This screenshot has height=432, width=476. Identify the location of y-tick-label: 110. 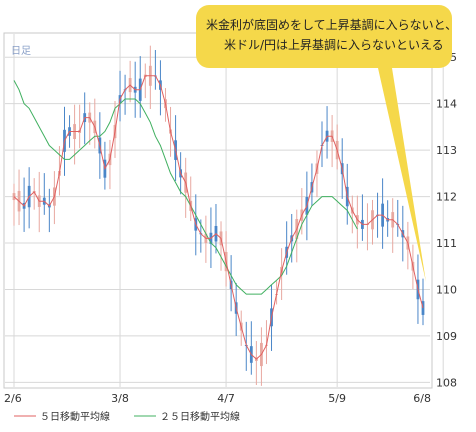
(446, 289).